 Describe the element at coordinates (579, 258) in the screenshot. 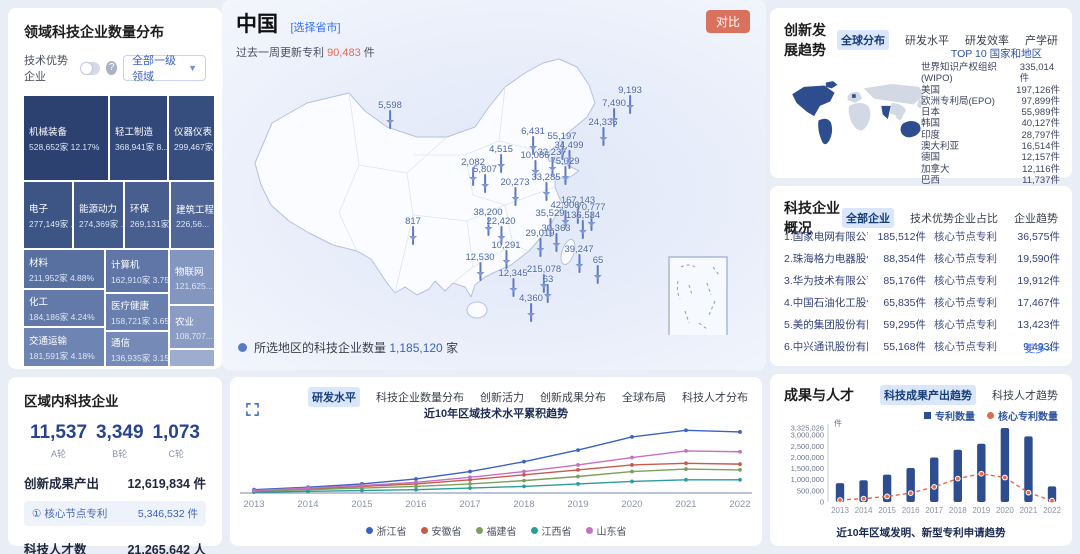

I see `map-marker: 39,247` at that location.